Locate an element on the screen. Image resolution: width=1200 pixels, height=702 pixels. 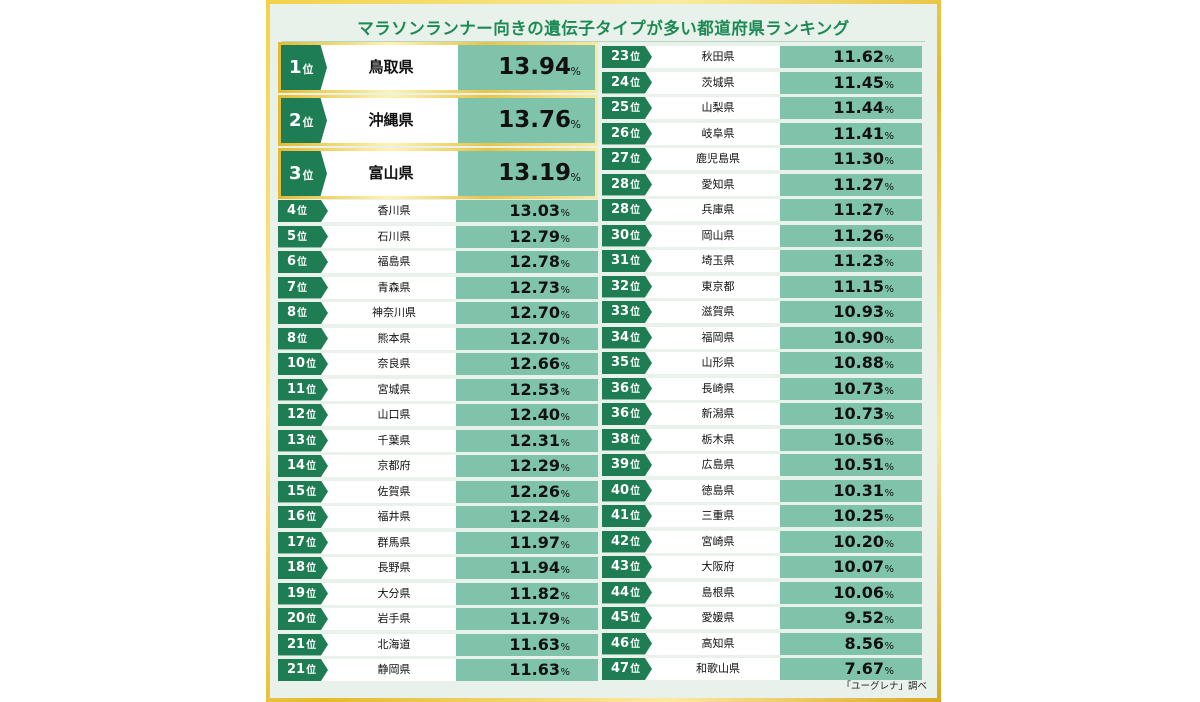
prefecture-name: 奈良県 is located at coordinates (394, 363).